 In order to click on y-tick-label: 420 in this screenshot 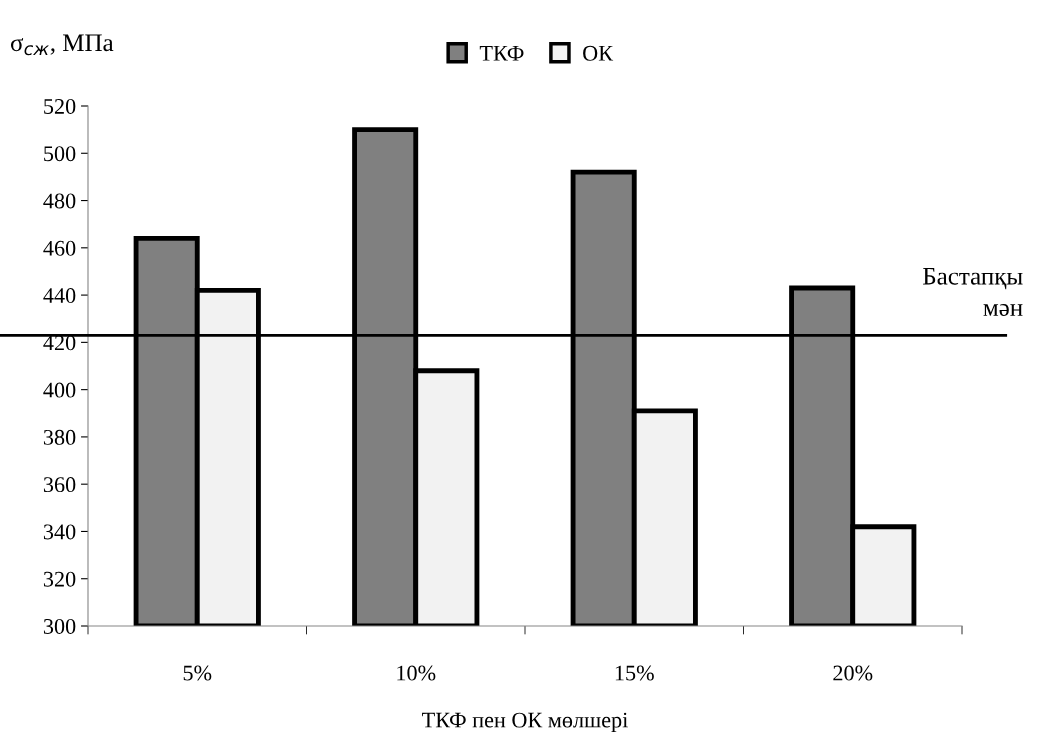, I will do `click(59, 343)`.